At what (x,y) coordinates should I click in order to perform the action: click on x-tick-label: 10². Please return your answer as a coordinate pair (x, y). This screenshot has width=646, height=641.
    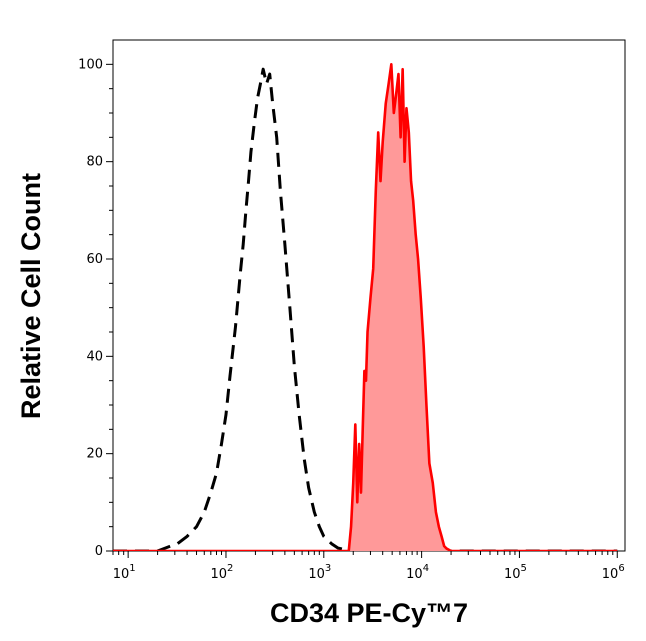
    Looking at the image, I should click on (222, 572).